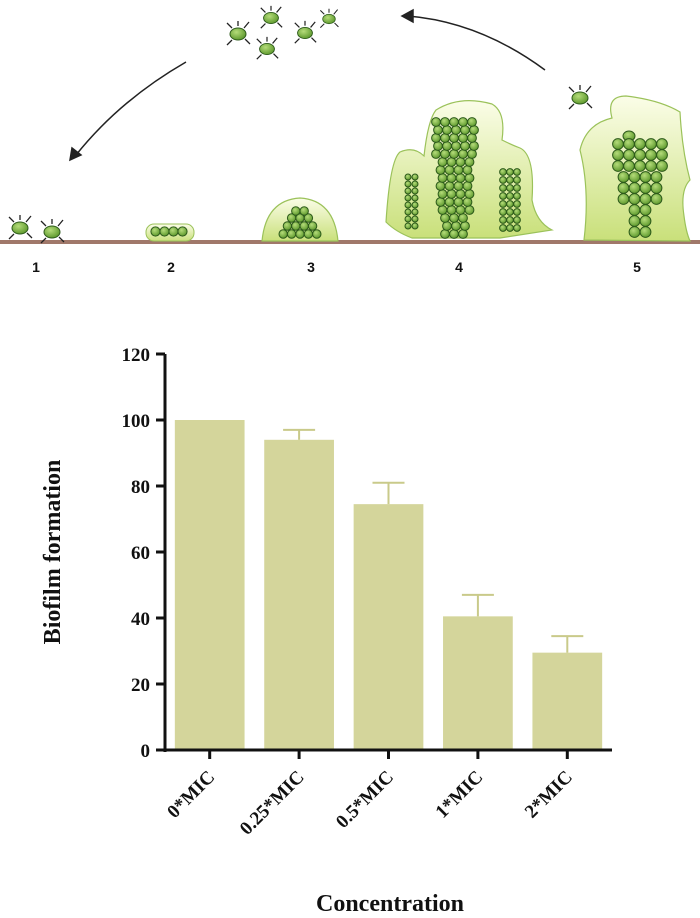 The image size is (700, 918). What do you see at coordinates (140, 487) in the screenshot?
I see `y-tick-label: 80` at bounding box center [140, 487].